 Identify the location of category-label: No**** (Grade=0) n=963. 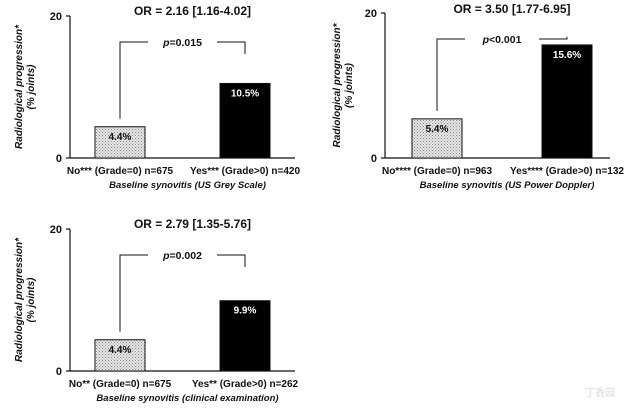
(437, 171).